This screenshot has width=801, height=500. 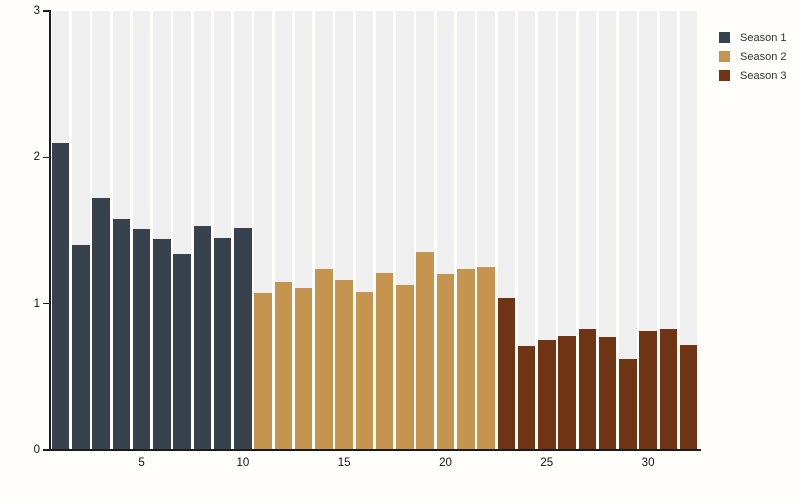 I want to click on legend-label: Season 1, so click(x=763, y=37).